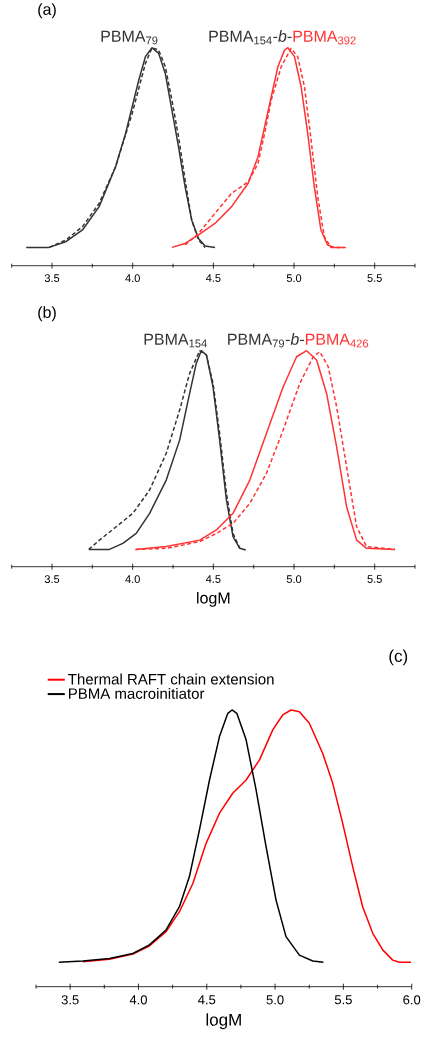  Describe the element at coordinates (337, 340) in the screenshot. I see `text: PBMA$_{426}$` at that location.